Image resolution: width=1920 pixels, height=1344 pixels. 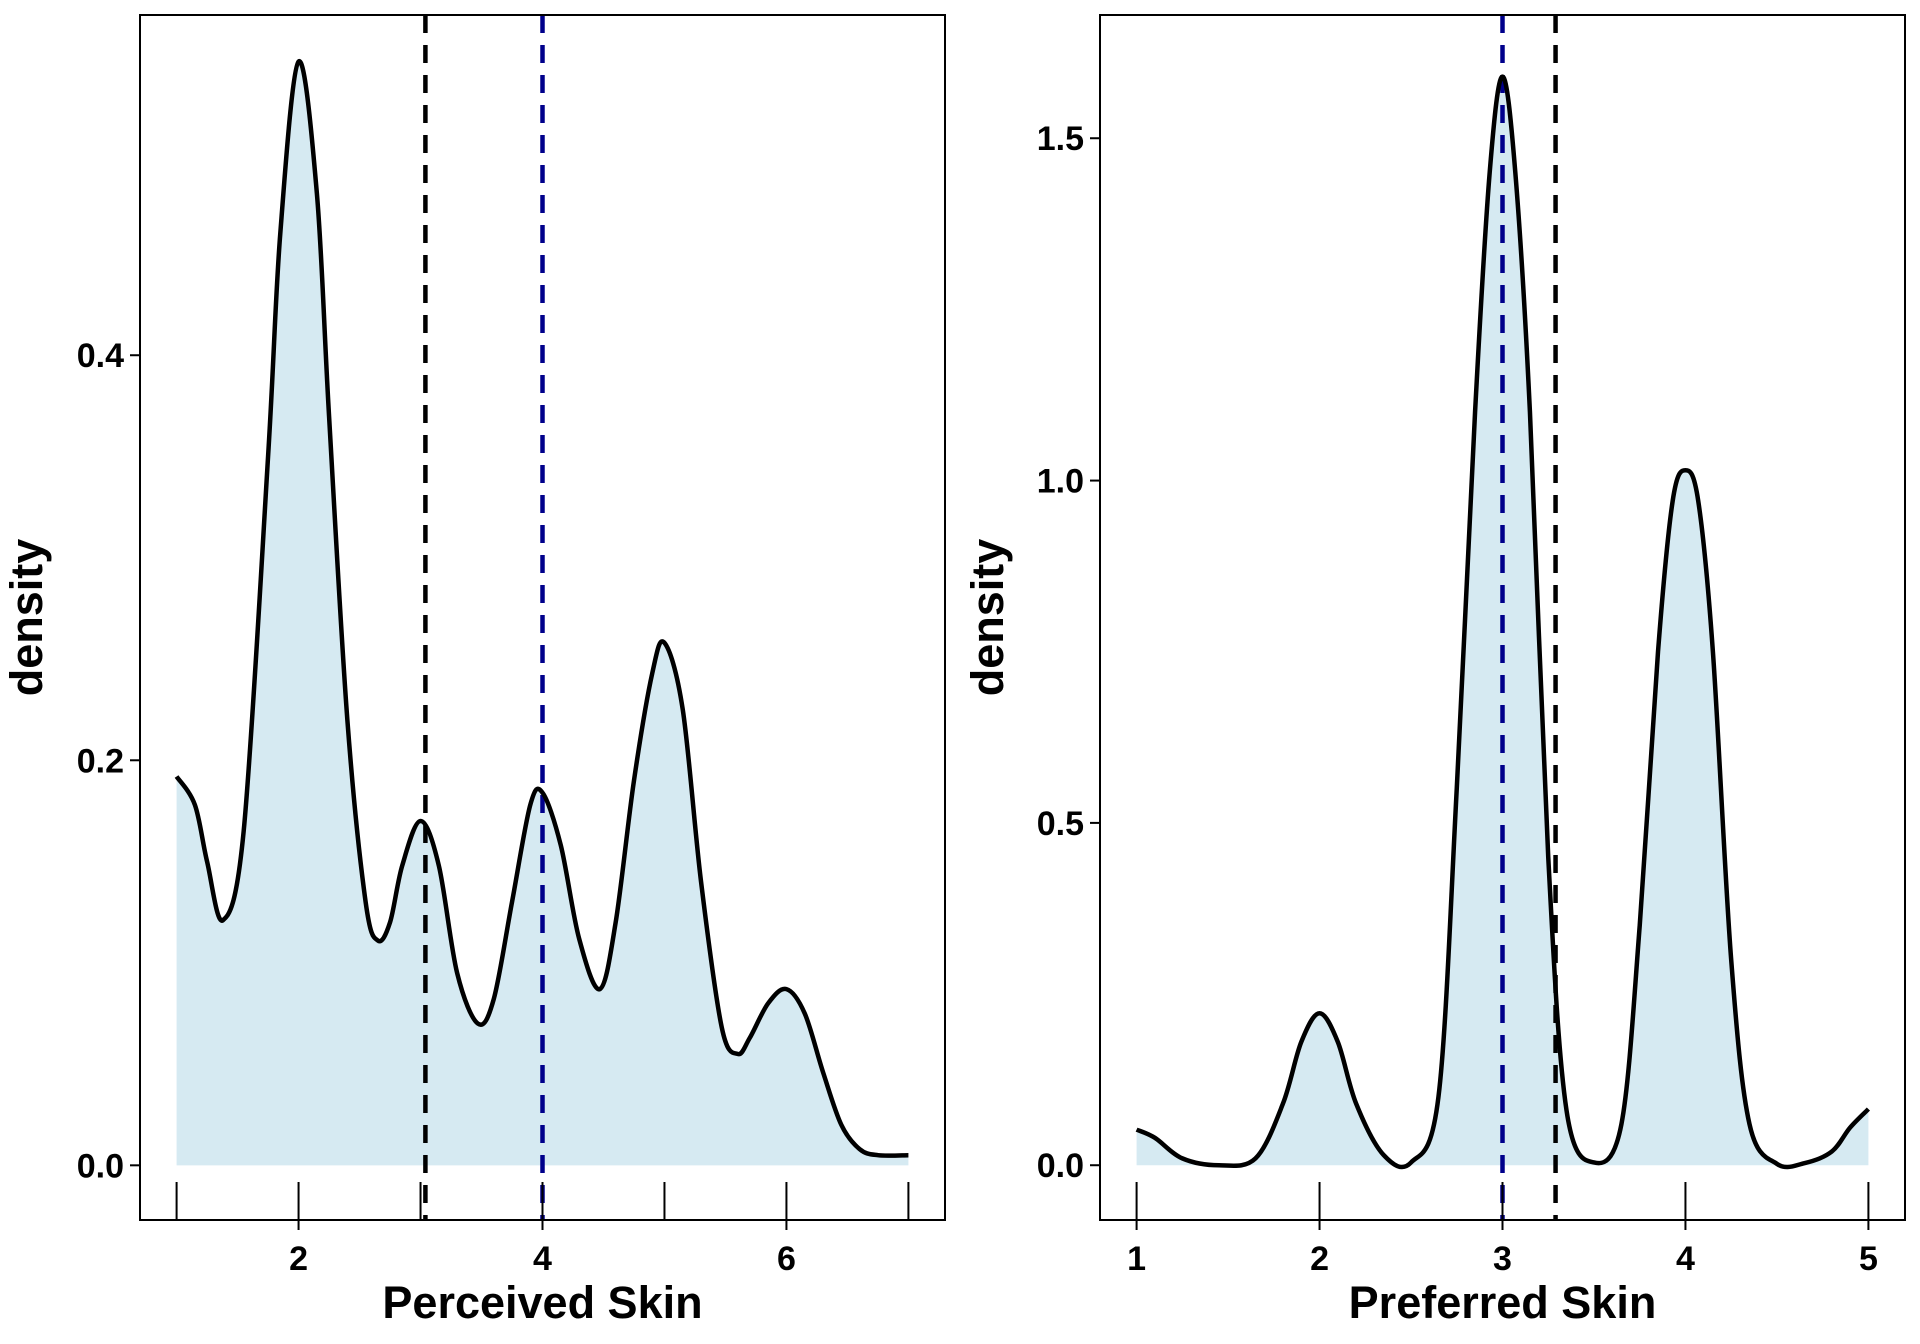 What do you see at coordinates (1868, 1259) in the screenshot?
I see `x-tick-label-5: 5` at bounding box center [1868, 1259].